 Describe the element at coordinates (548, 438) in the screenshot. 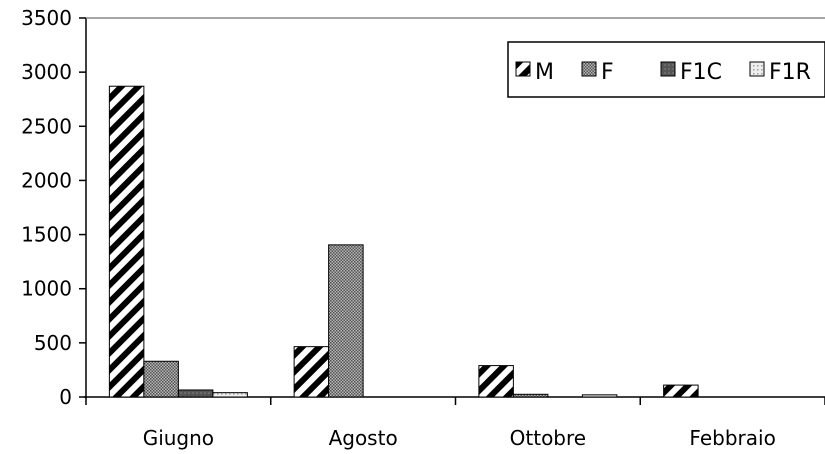

I see `x-tick-label: Ottobre` at that location.